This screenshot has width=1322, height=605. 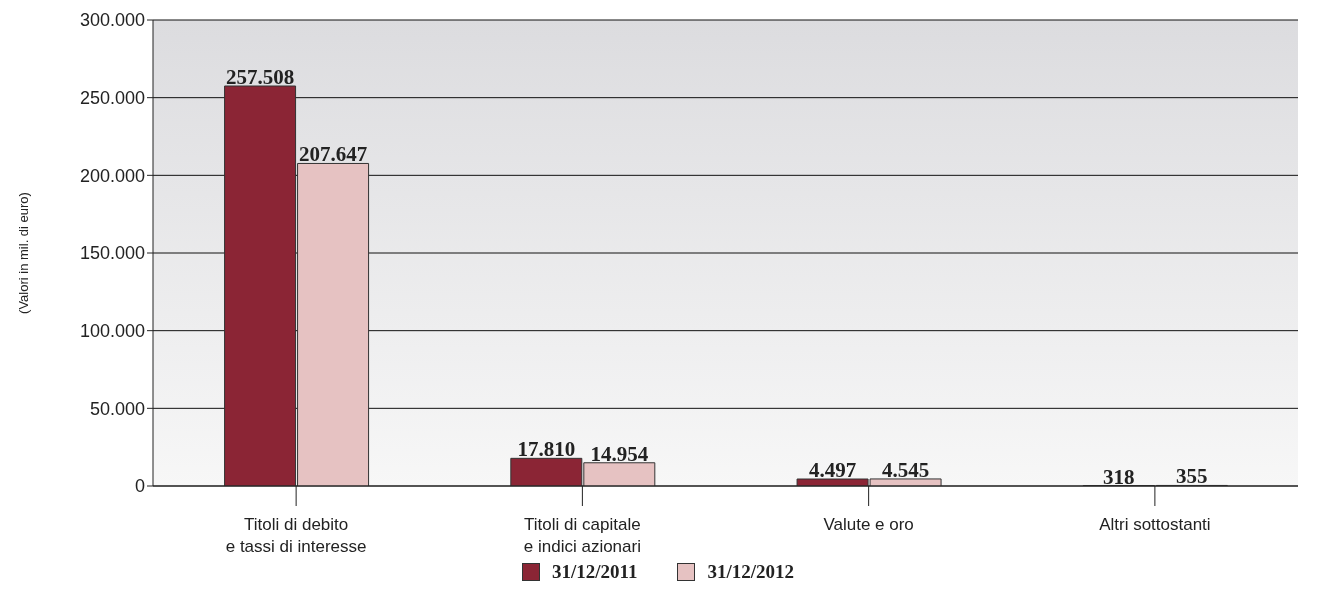 I want to click on data-label: 4.497, so click(x=832, y=470).